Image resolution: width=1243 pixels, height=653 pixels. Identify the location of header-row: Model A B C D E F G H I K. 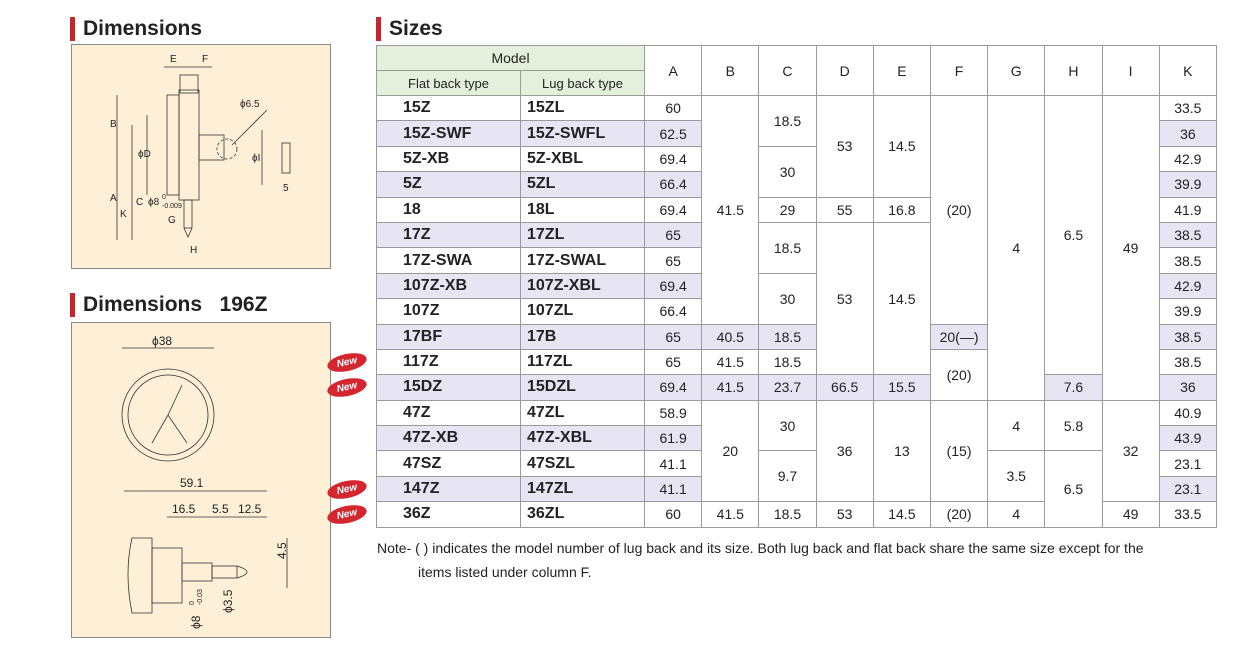
(796, 70).